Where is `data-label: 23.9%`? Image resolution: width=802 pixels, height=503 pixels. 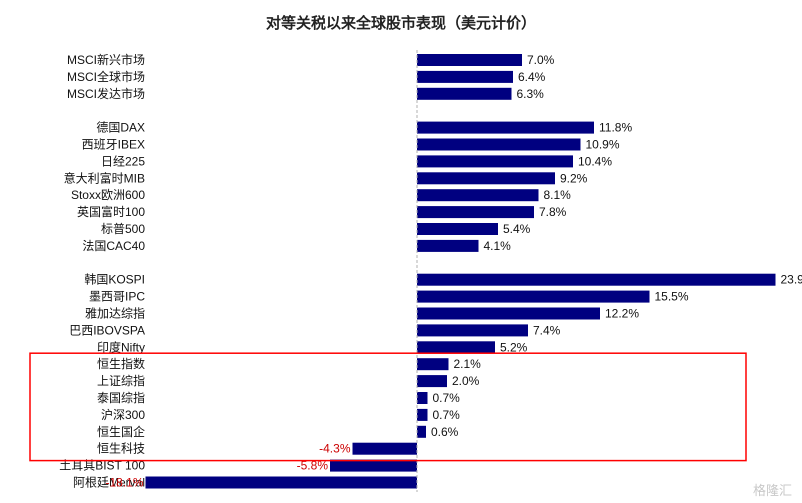
data-label: 23.9% is located at coordinates (791, 280).